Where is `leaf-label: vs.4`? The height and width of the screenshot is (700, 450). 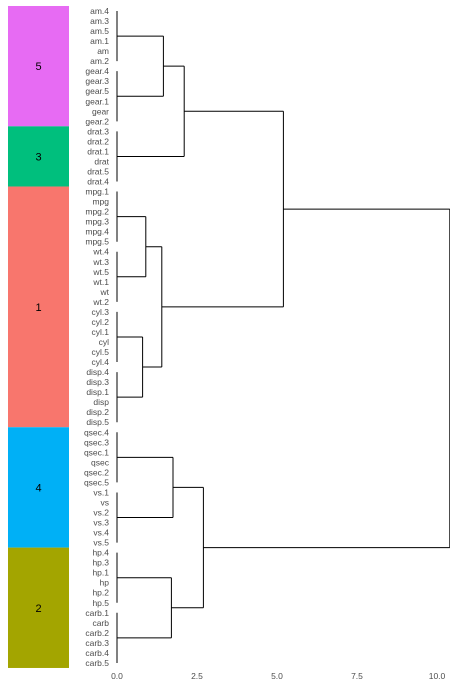 leaf-label: vs.4 is located at coordinates (101, 533).